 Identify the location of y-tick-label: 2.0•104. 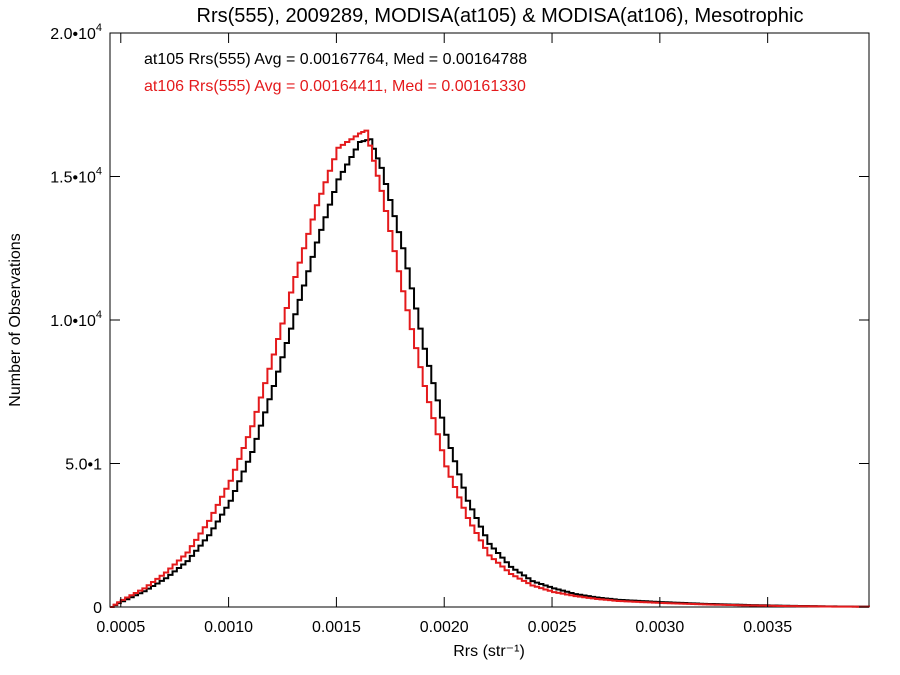
(76, 32).